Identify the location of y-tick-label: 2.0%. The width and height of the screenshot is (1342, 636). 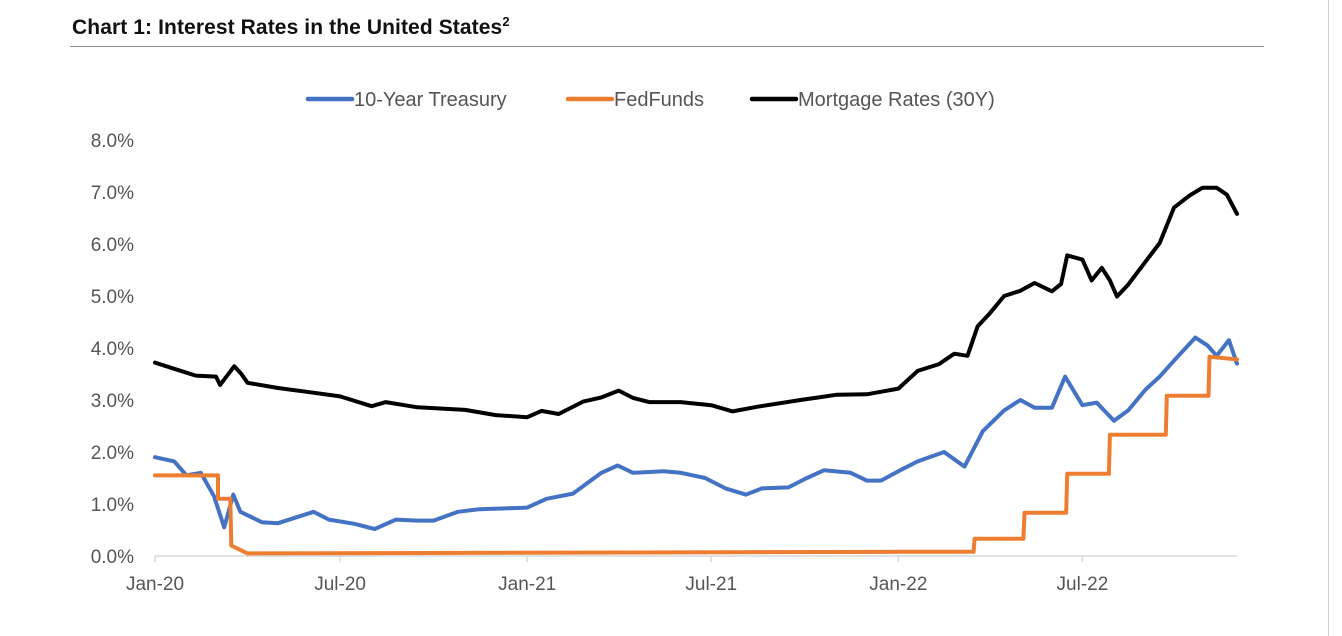
(112, 453).